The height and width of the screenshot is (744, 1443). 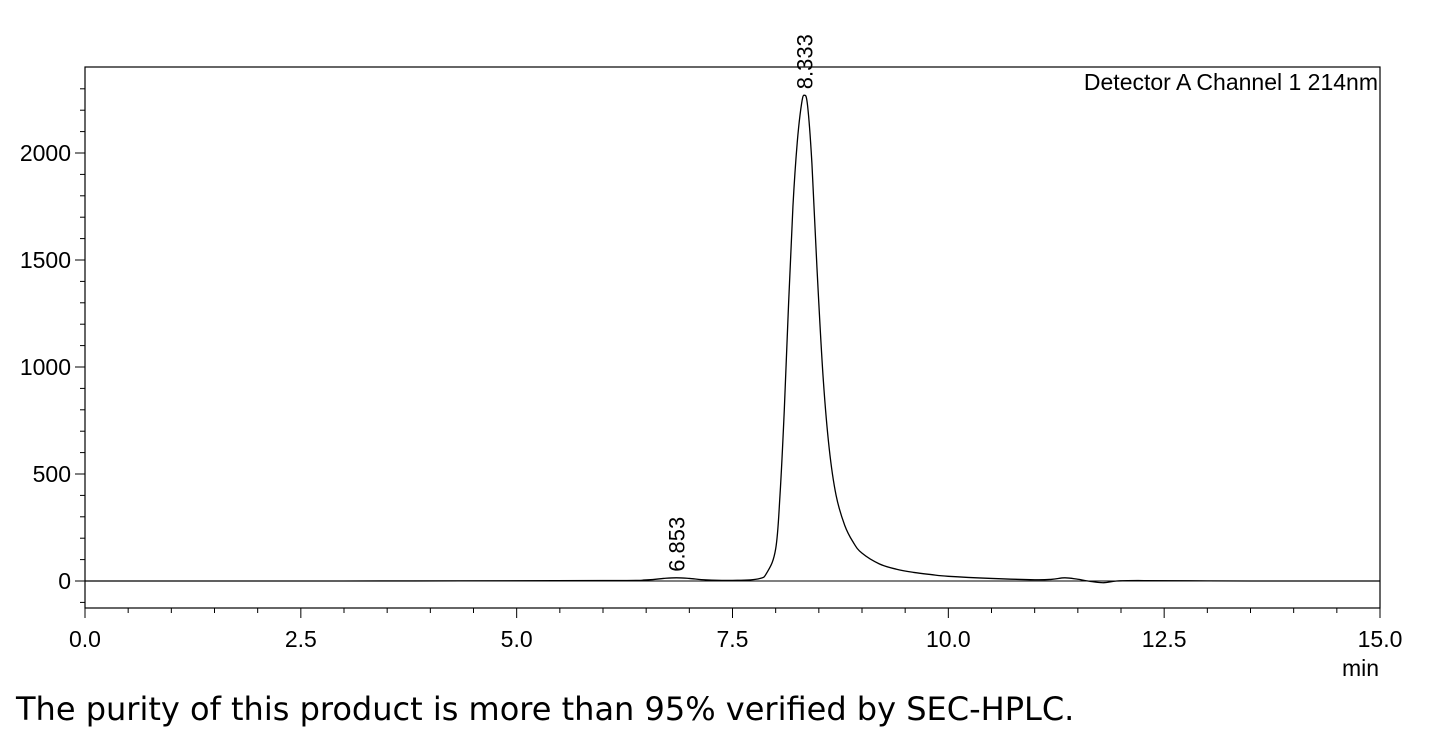 What do you see at coordinates (1231, 82) in the screenshot?
I see `detector-label: Detector A Channel 1 214nm` at bounding box center [1231, 82].